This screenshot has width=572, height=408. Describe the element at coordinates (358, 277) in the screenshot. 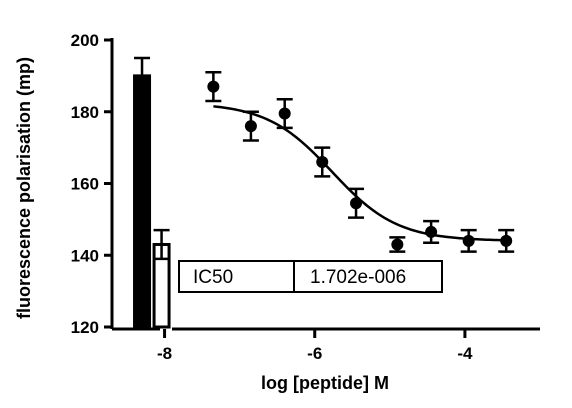

I see `table-value: 1.702e-006` at that location.